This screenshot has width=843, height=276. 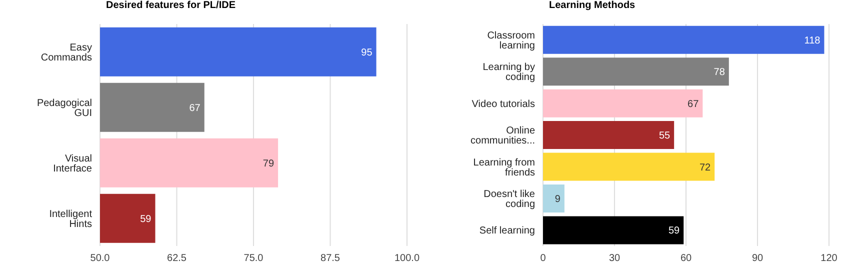 I want to click on y-tick-label: Visual Interface, so click(x=72, y=163).